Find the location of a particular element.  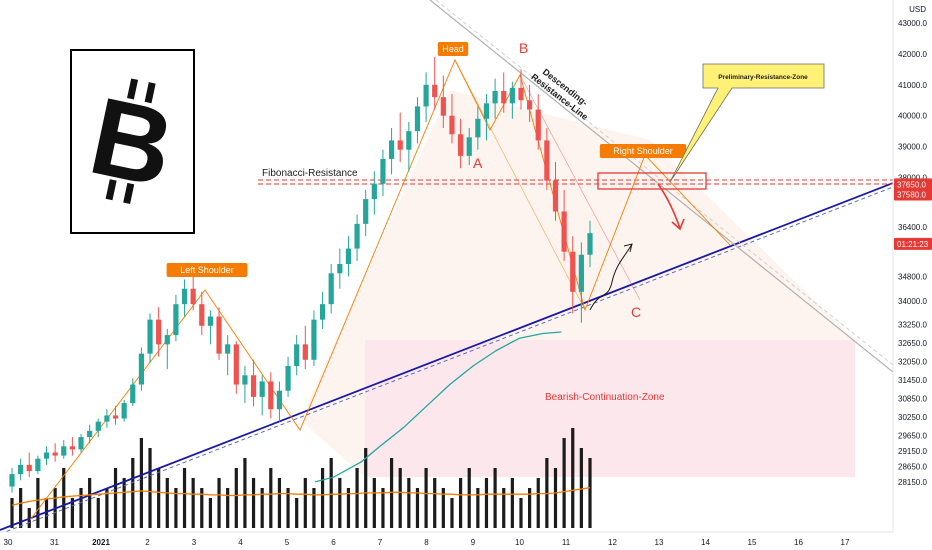

price-tick-label: 33250.0 is located at coordinates (912, 324).